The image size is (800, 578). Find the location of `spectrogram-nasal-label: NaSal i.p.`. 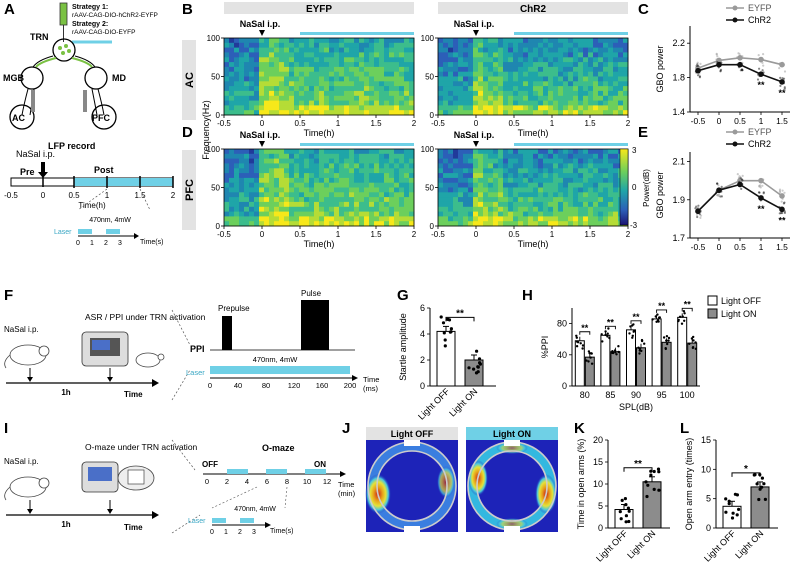

spectrogram-nasal-label: NaSal i.p. is located at coordinates (260, 135).